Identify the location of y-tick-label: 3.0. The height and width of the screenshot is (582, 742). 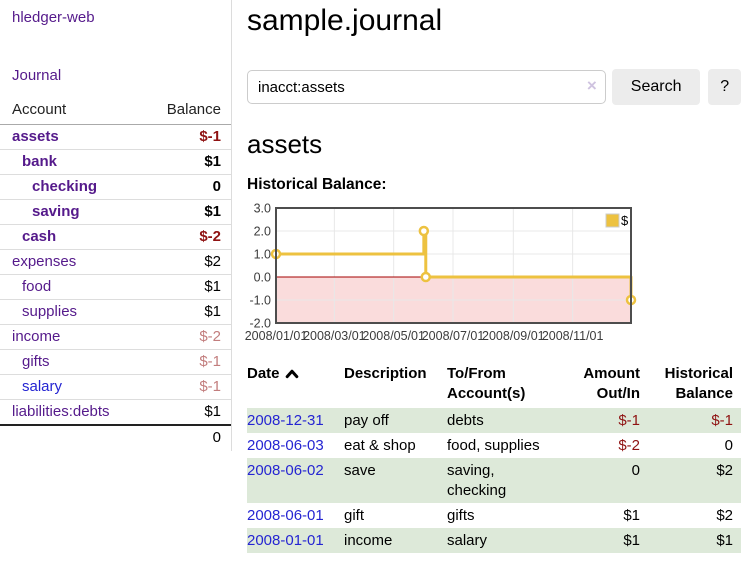
(262, 209).